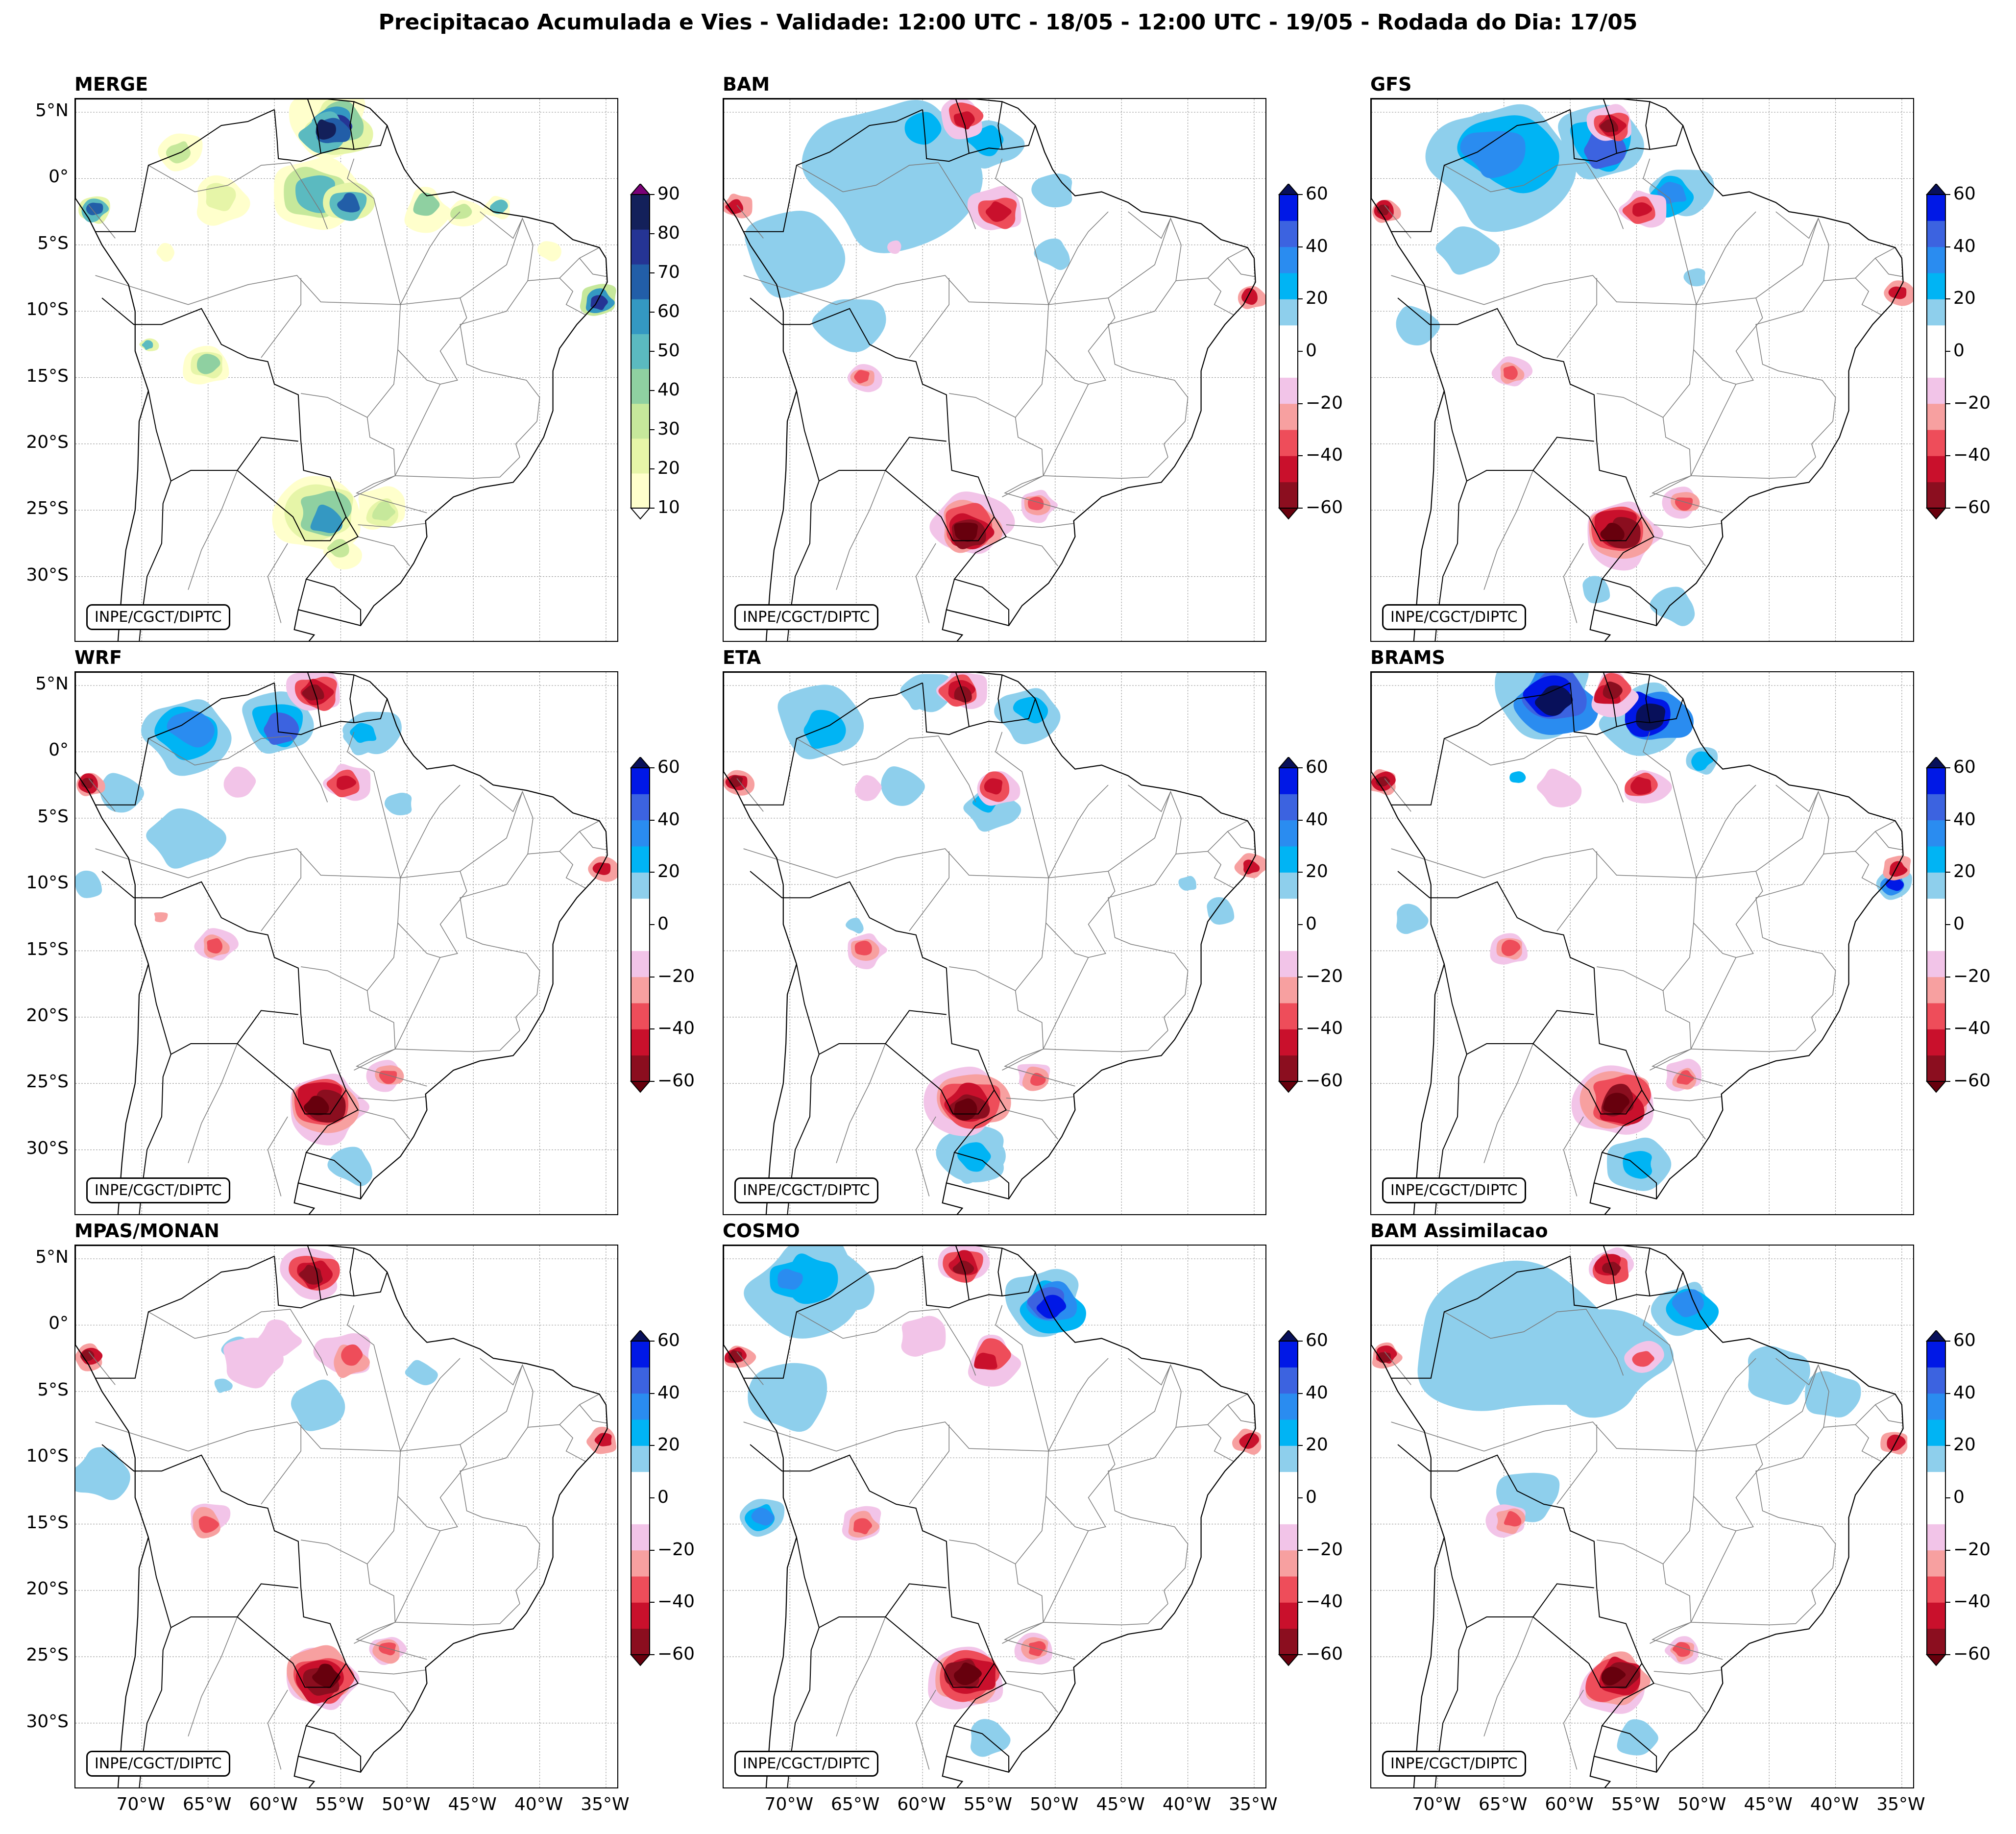 The width and height of the screenshot is (2016, 1834). Describe the element at coordinates (1407, 657) in the screenshot. I see `panel-title: BRAMS` at that location.